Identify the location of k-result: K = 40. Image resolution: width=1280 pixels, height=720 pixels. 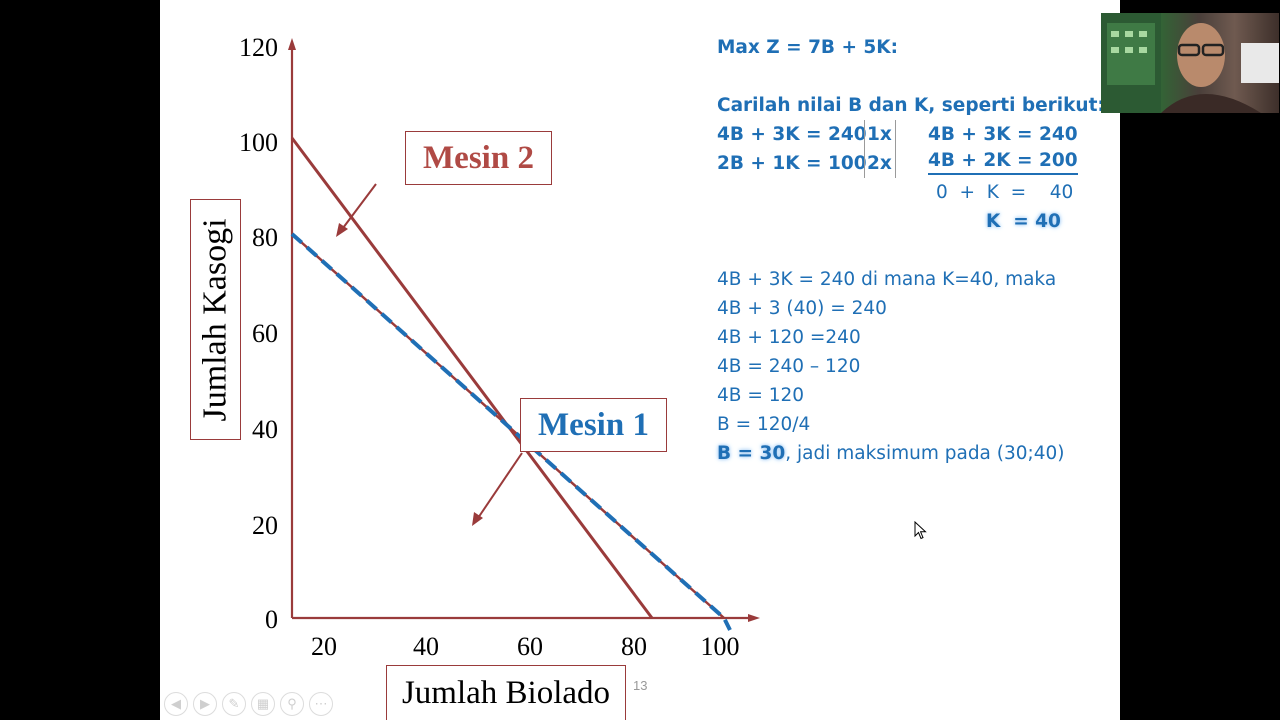
(1023, 221).